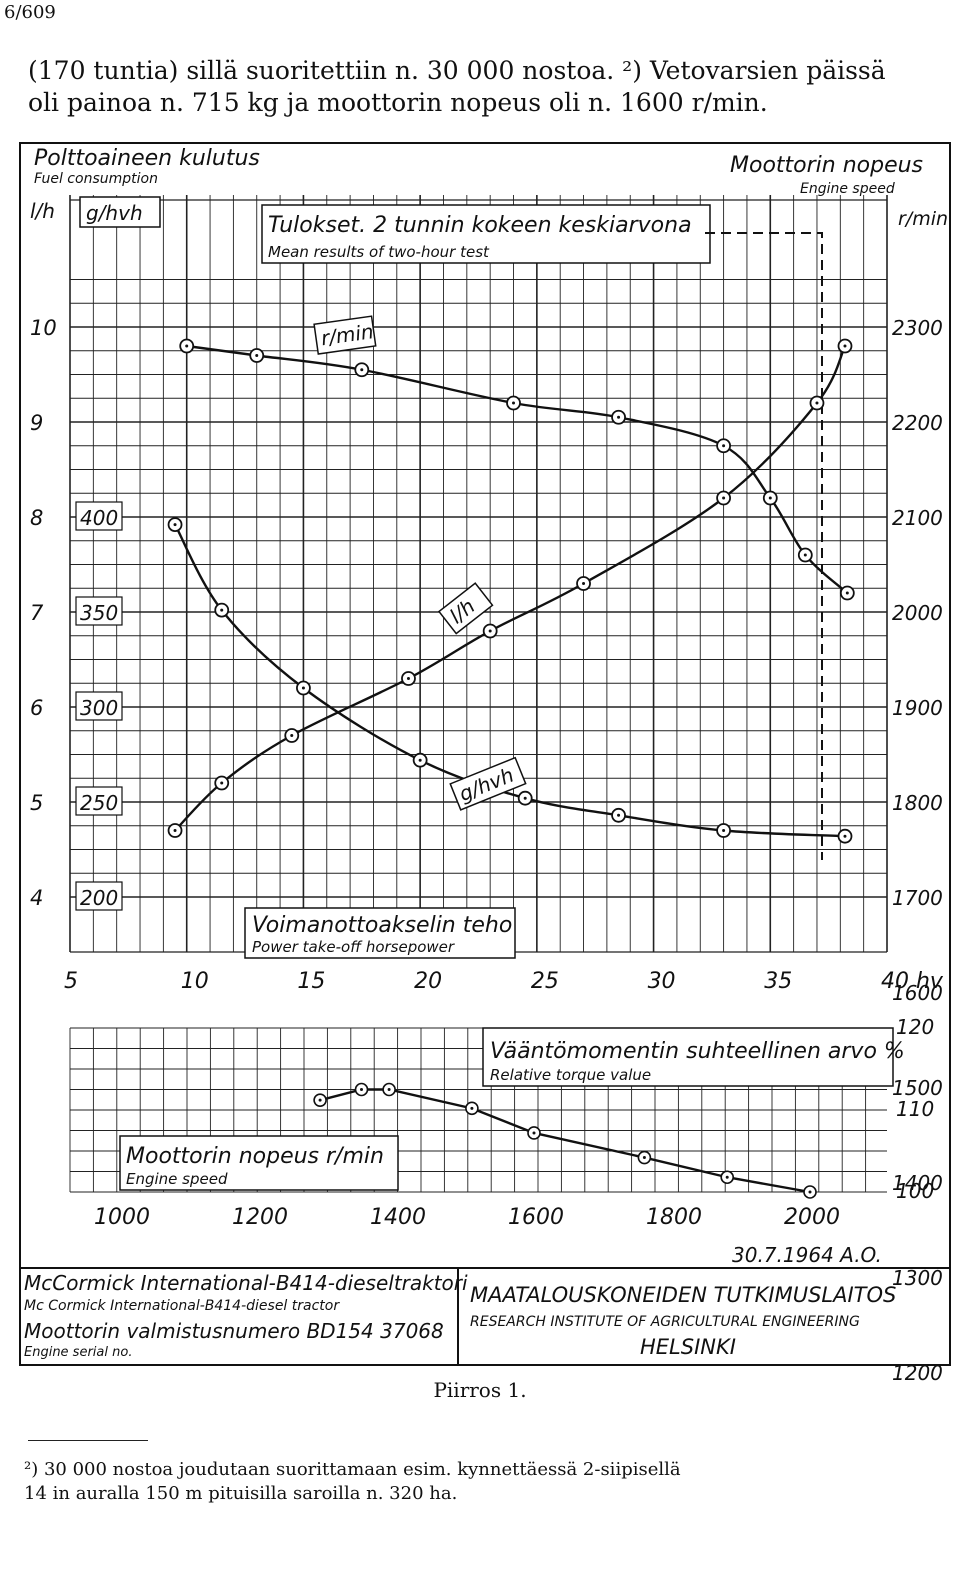 This screenshot has width=960, height=1571. Describe the element at coordinates (812, 1217) in the screenshot. I see `speed-tick: 2000` at that location.